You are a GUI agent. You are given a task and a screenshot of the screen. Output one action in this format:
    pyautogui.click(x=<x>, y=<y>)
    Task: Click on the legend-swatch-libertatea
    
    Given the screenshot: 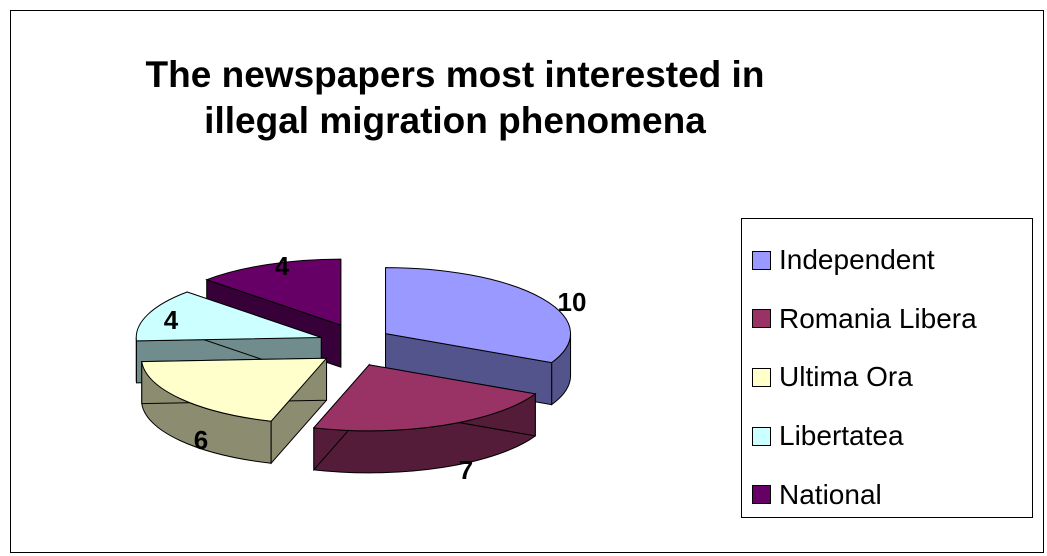 What is the action you would take?
    pyautogui.click(x=761, y=436)
    